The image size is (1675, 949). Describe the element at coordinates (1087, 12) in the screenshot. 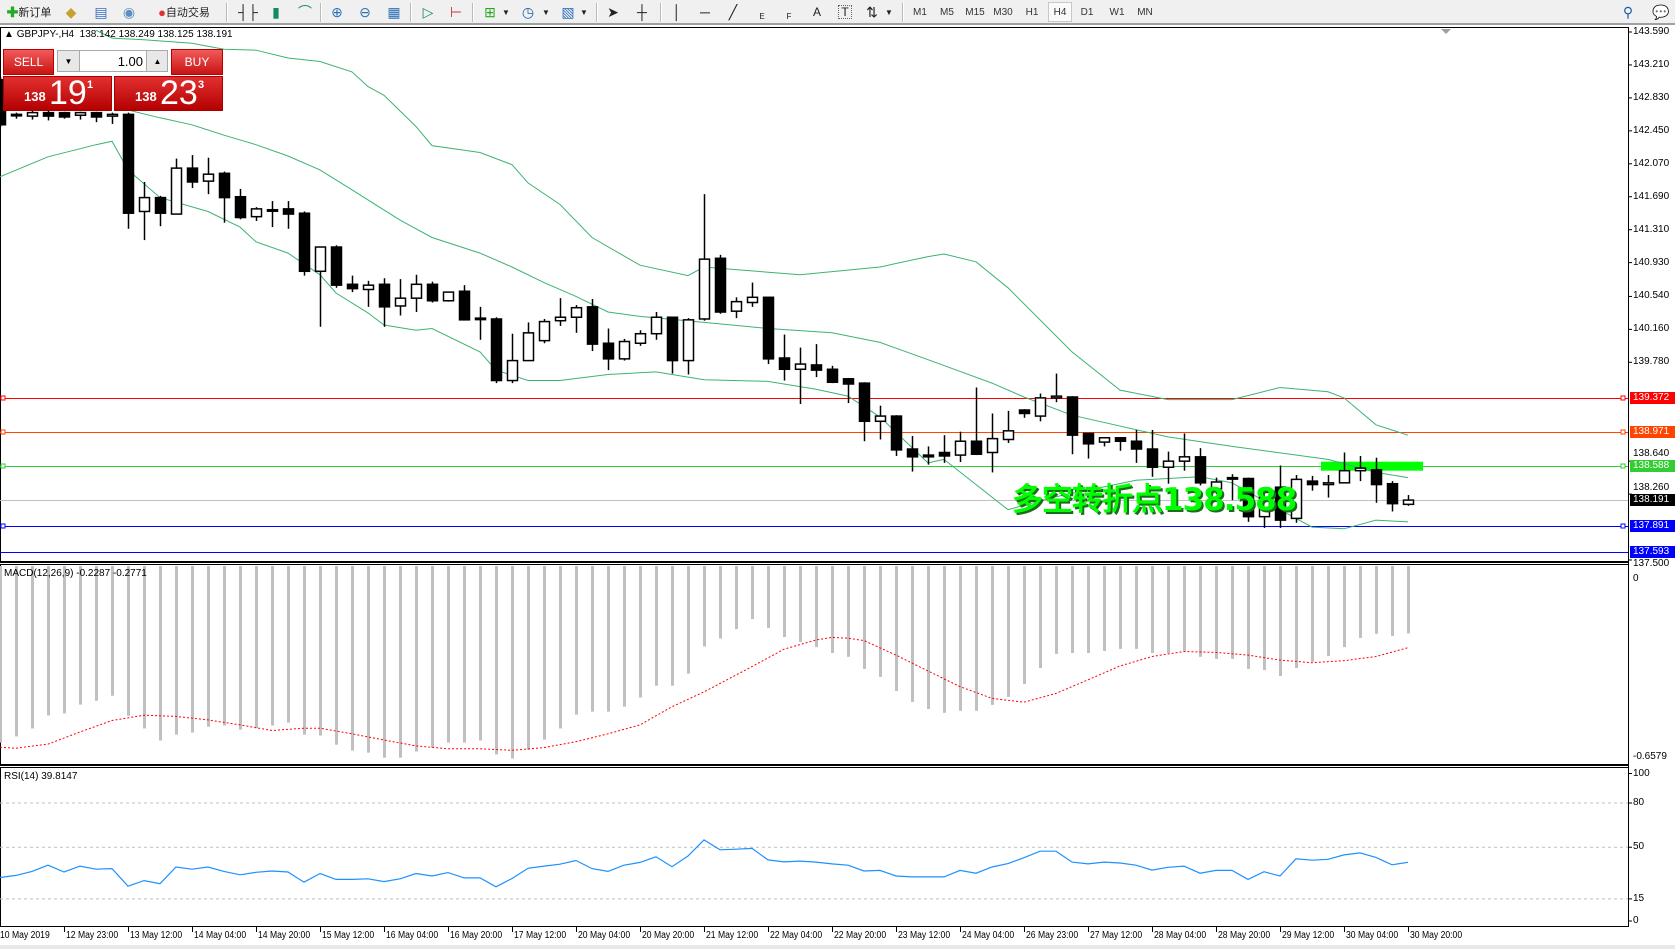

I see `timeframe-d1: D1` at that location.